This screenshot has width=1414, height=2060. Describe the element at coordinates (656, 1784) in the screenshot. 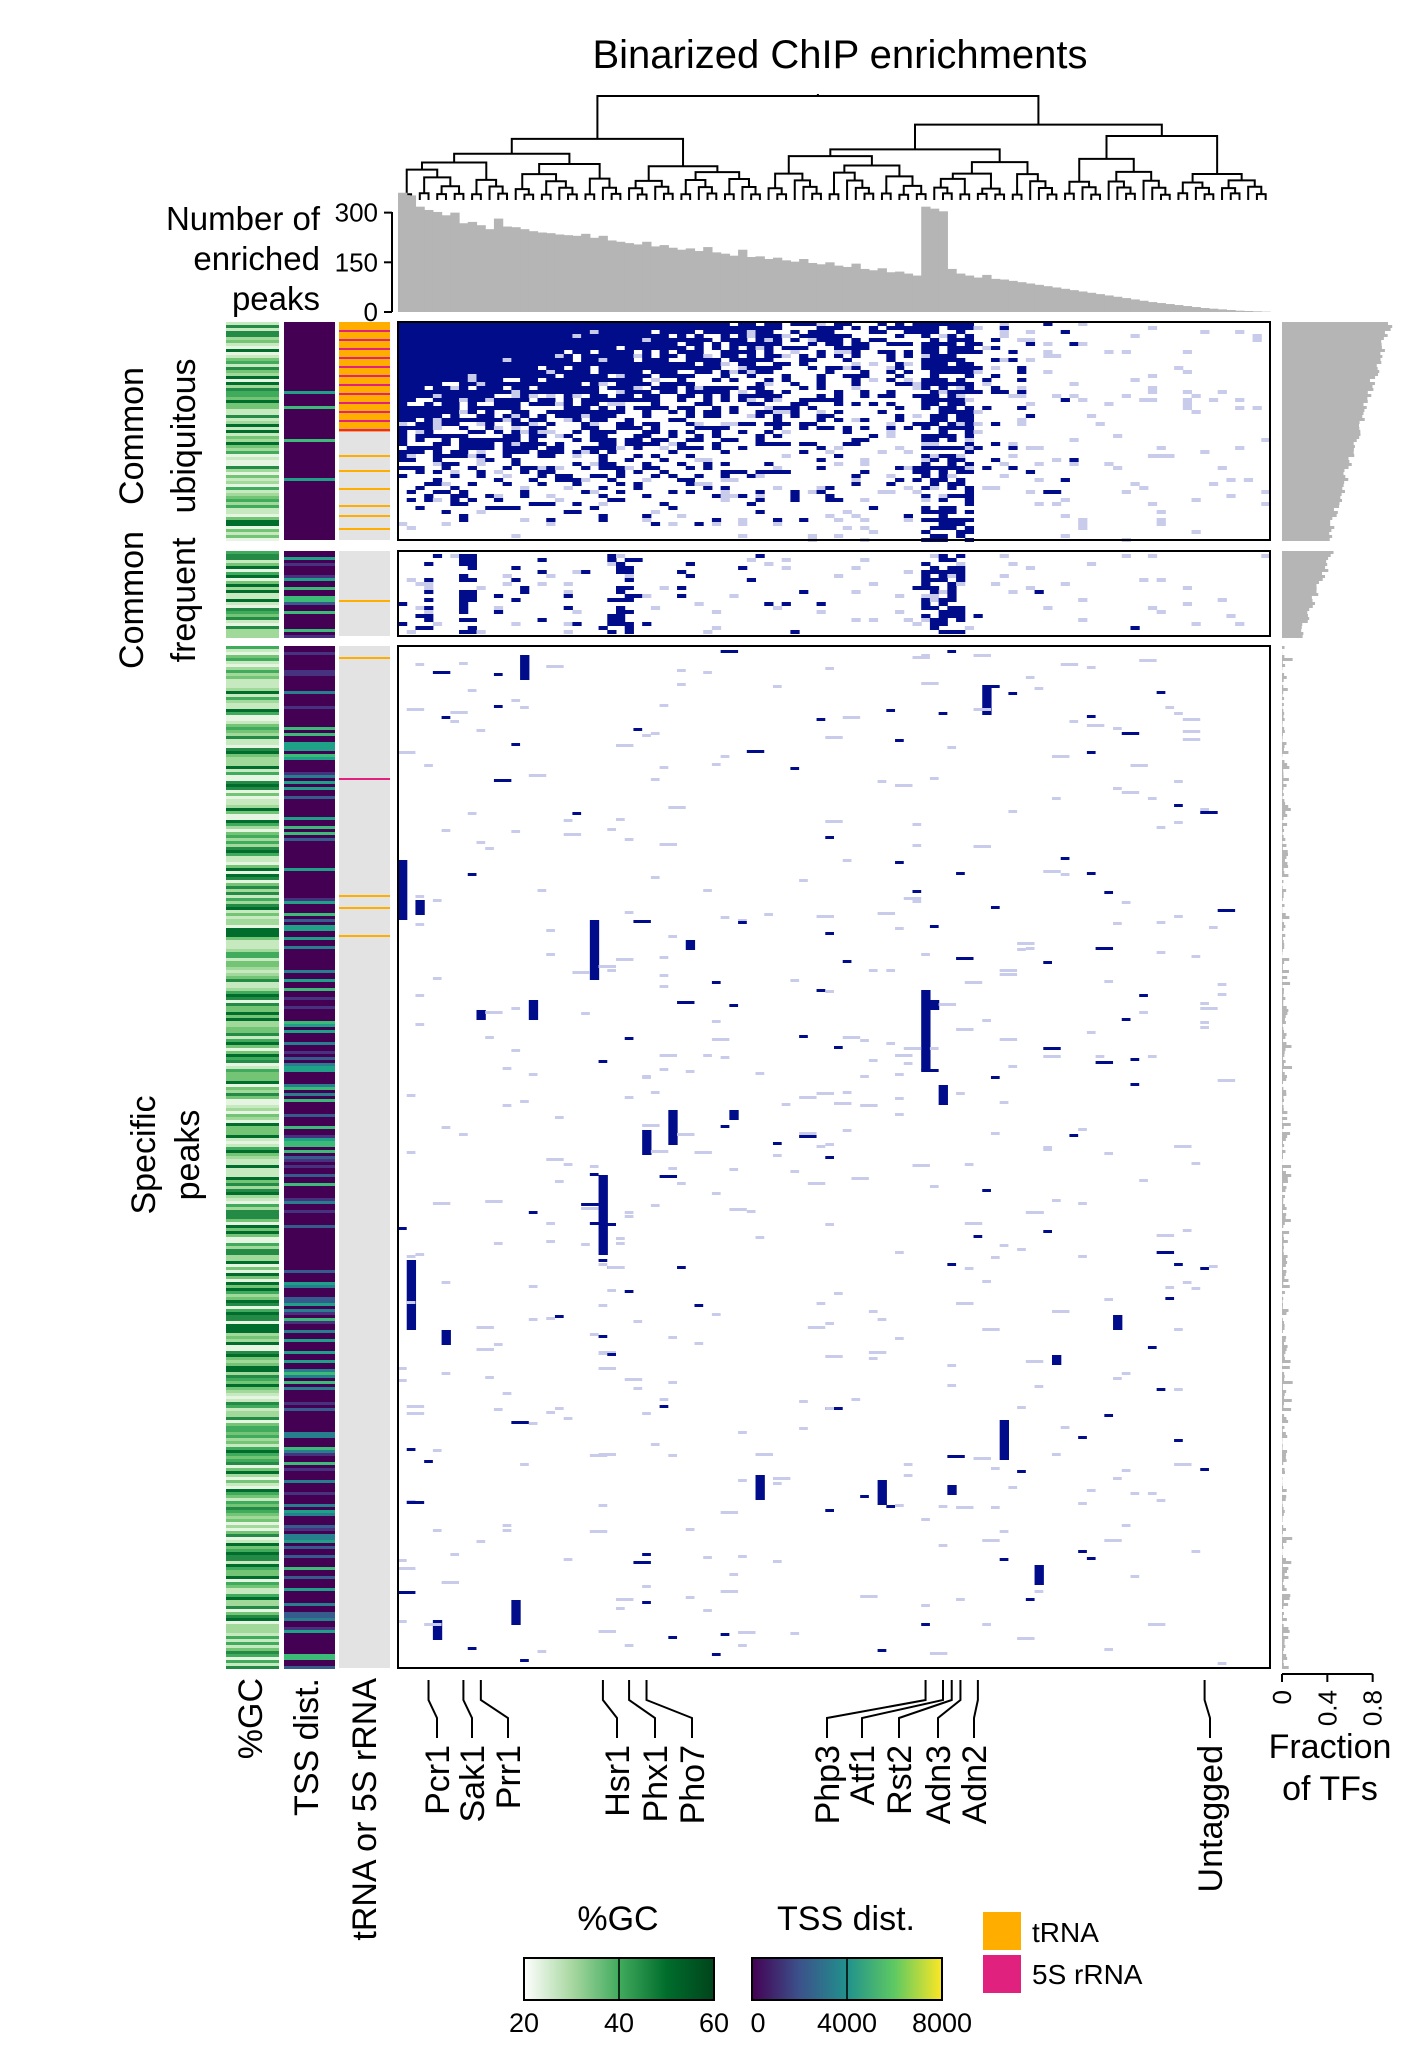

I see `tf-label: Phx1` at that location.